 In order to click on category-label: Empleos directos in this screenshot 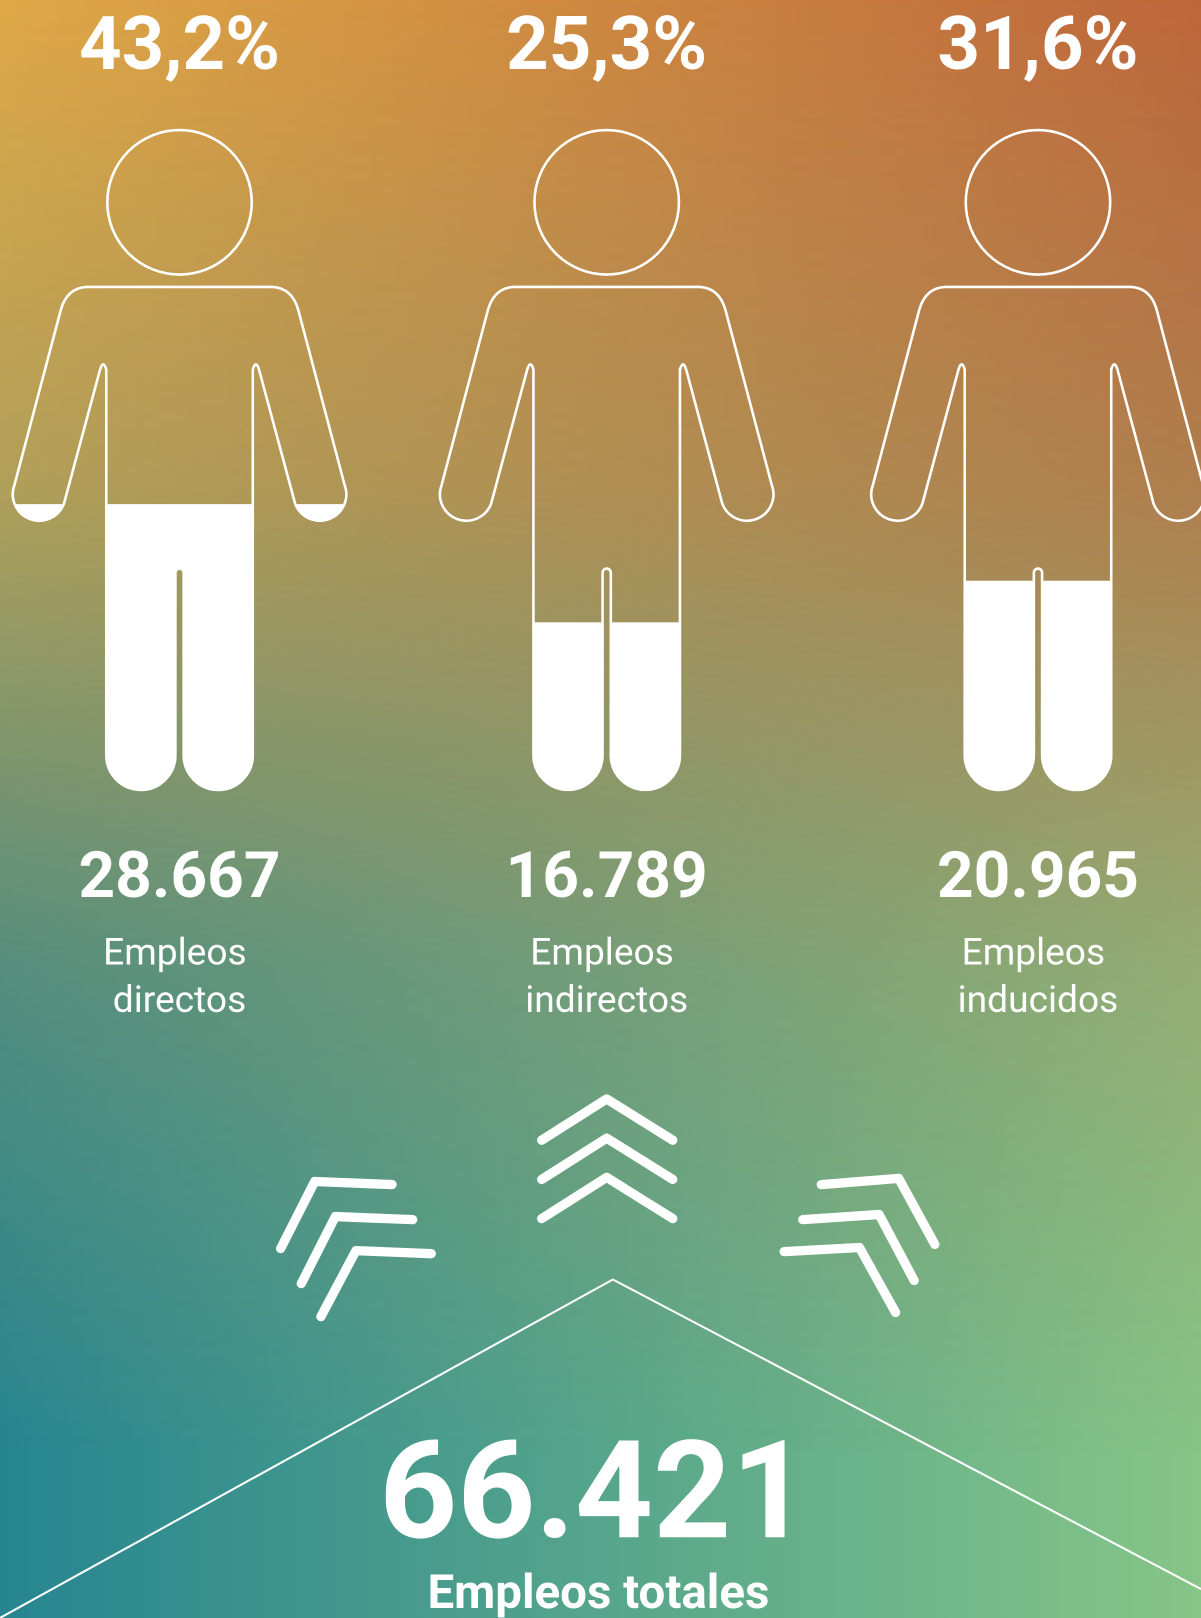, I will do `click(179, 976)`.